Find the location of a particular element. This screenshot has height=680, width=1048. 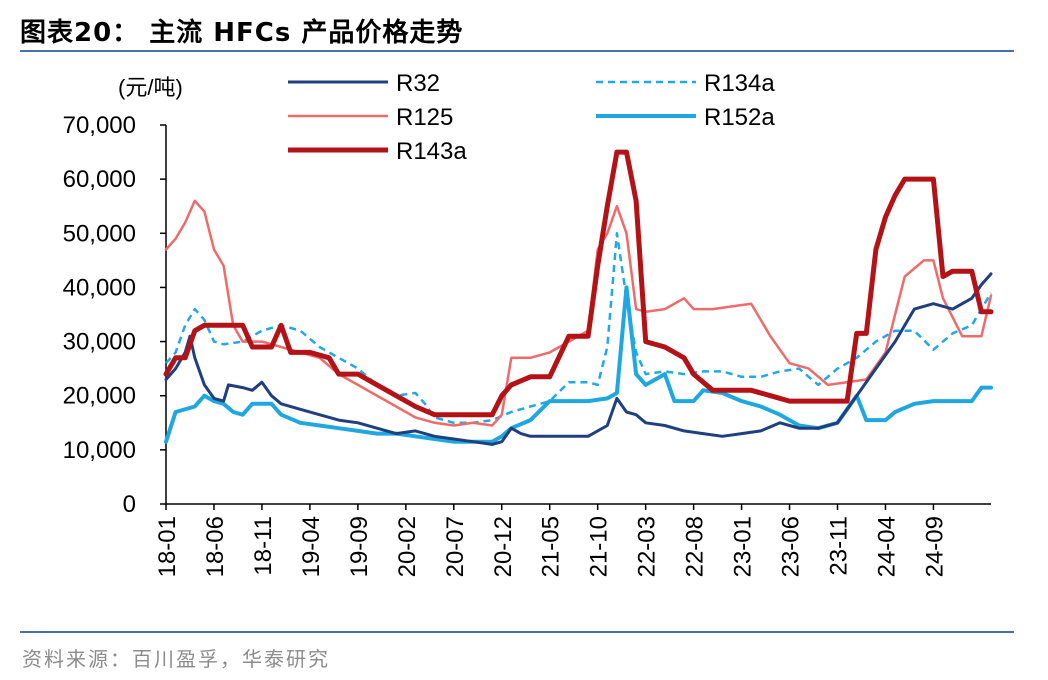

legend-label-r32: R32 is located at coordinates (418, 83).